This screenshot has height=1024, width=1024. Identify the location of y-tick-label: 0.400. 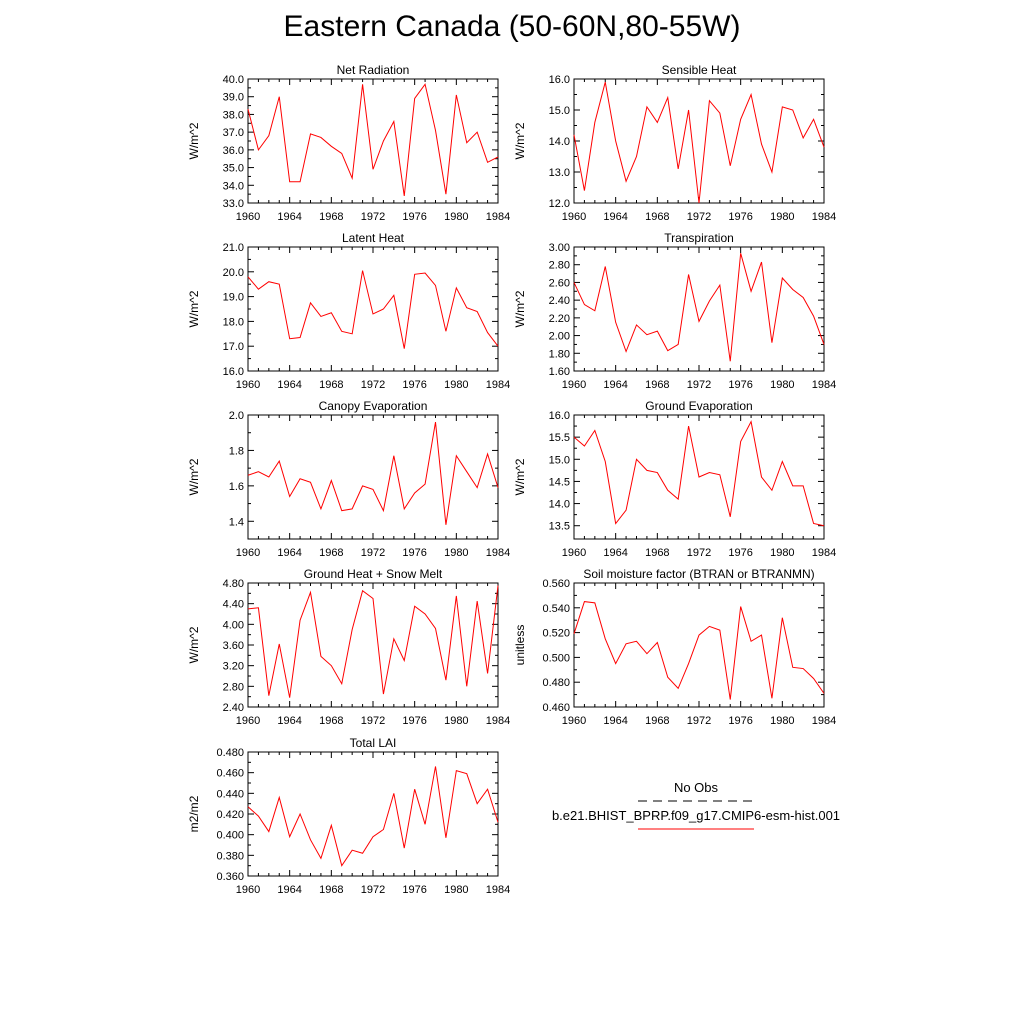
(230, 836).